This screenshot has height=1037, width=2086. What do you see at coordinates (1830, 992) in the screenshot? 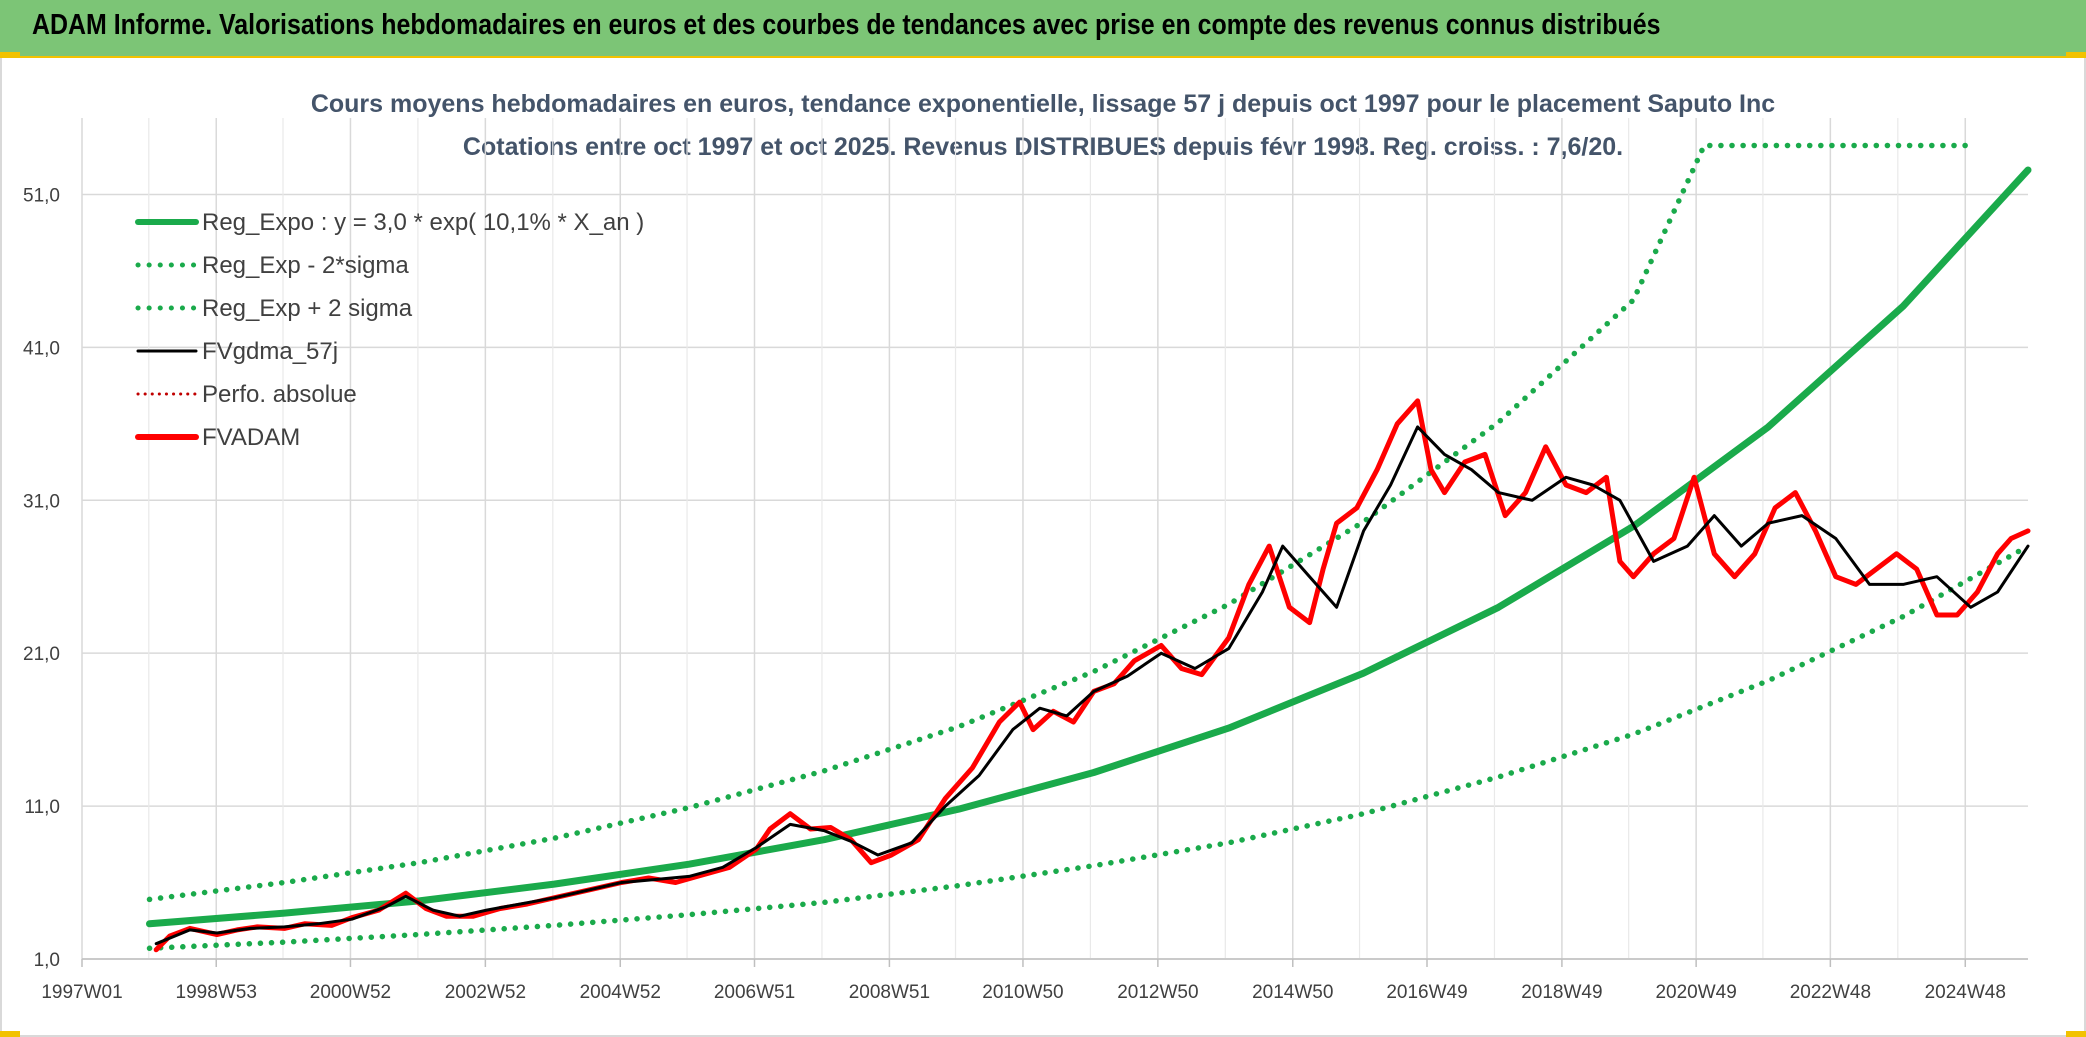
I see `x-tick-label: 2022W48` at bounding box center [1830, 992].